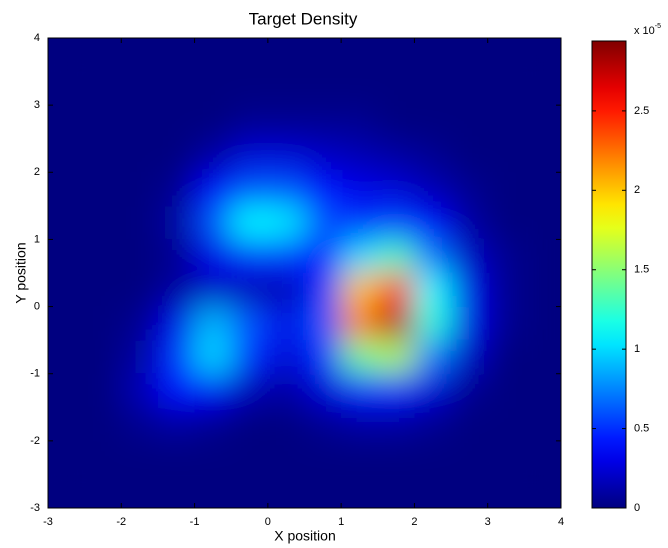 Image resolution: width=668 pixels, height=548 pixels. Describe the element at coordinates (609, 274) in the screenshot. I see `colorbar` at that location.